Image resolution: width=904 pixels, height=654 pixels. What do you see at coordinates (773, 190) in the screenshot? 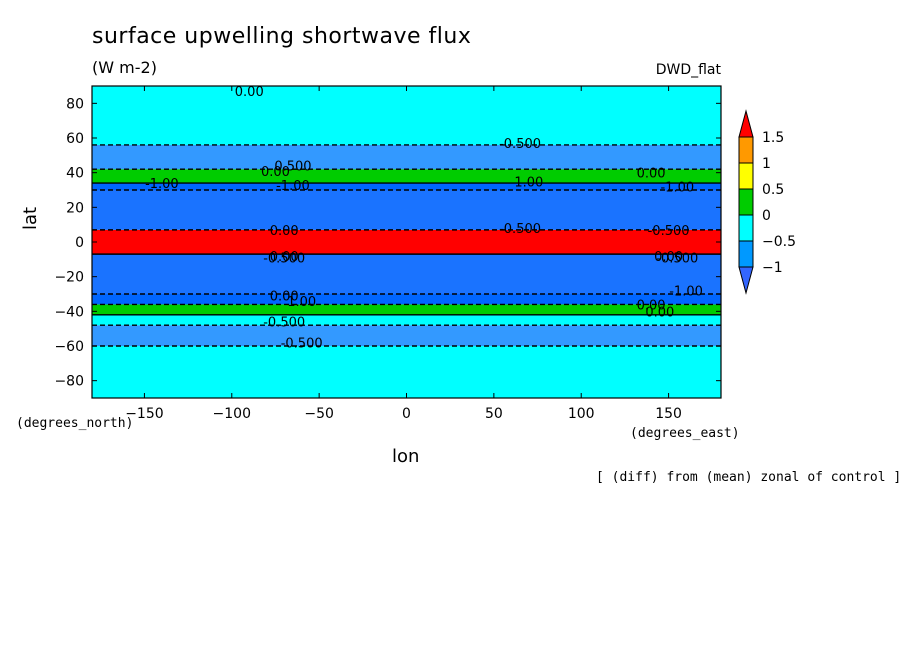
I see `colorbar-label: 0.5` at bounding box center [773, 190].